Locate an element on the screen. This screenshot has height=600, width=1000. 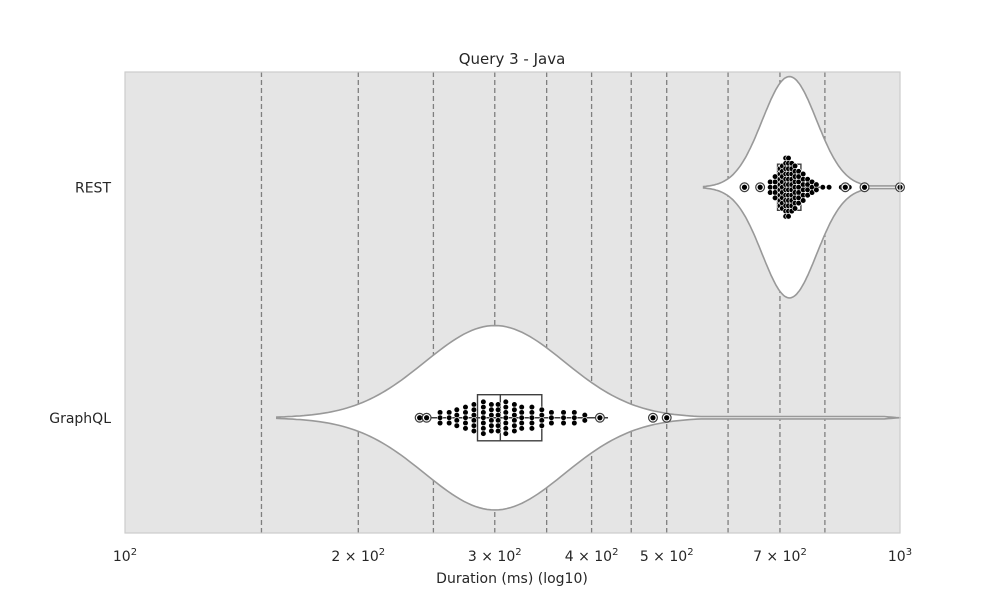
category-labels: REST GraphQL is located at coordinates (80, 303).